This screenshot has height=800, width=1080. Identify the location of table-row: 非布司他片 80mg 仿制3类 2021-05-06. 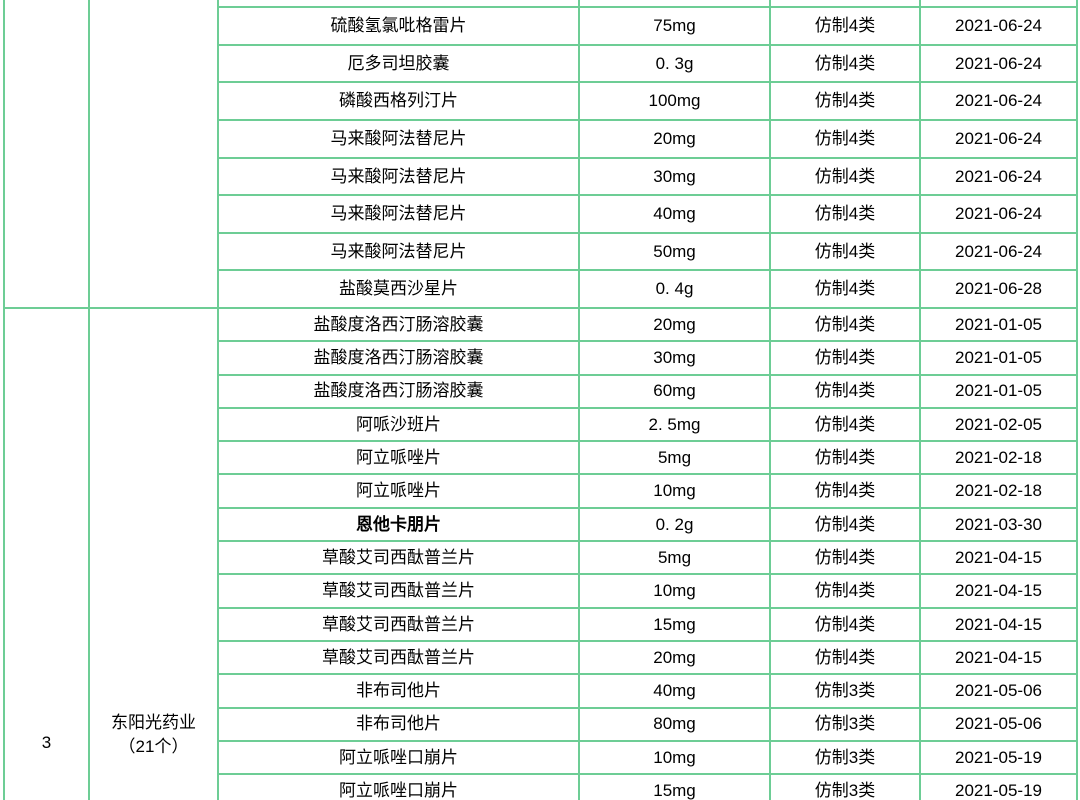
(541, 724).